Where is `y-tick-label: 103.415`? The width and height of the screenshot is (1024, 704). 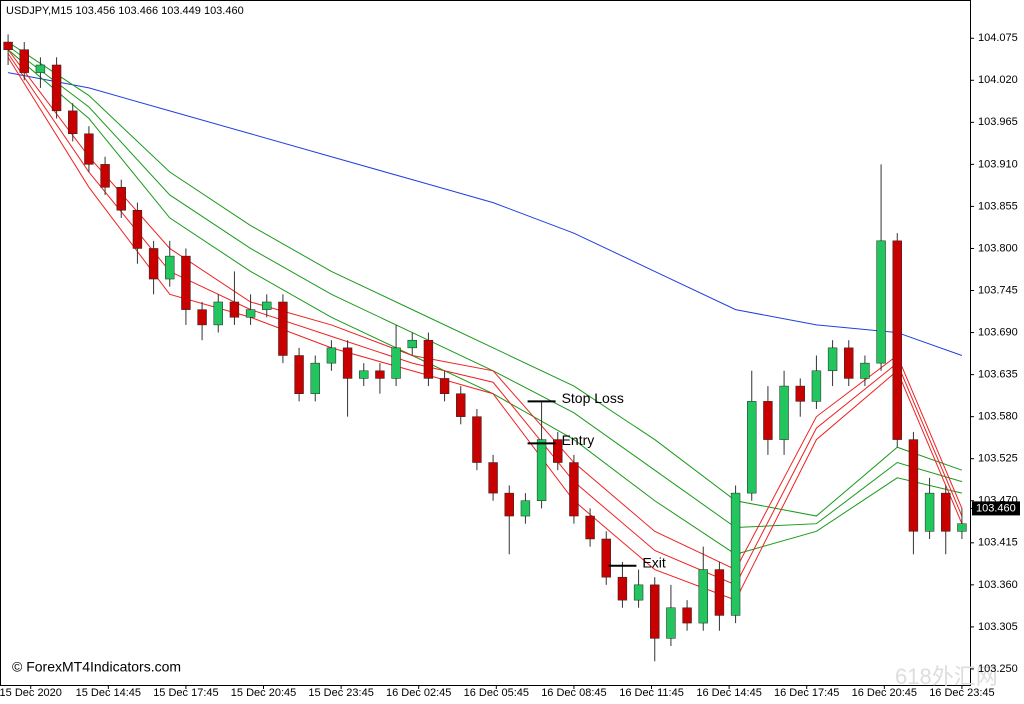
y-tick-label: 103.415 is located at coordinates (998, 543).